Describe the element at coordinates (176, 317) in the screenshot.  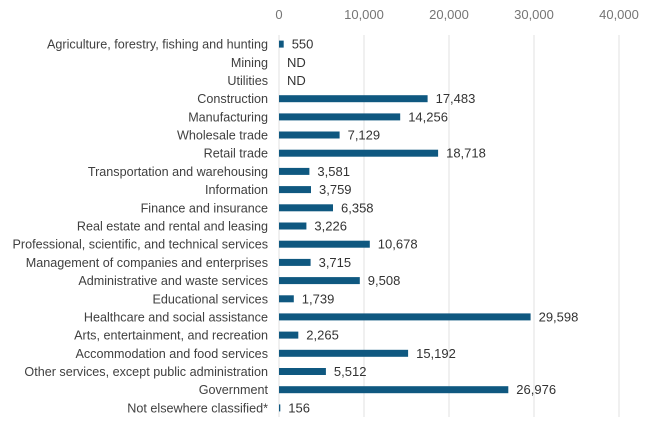
I see `svg-text:Healthcare and social assistan: Healthcare and social assistance` at that location.